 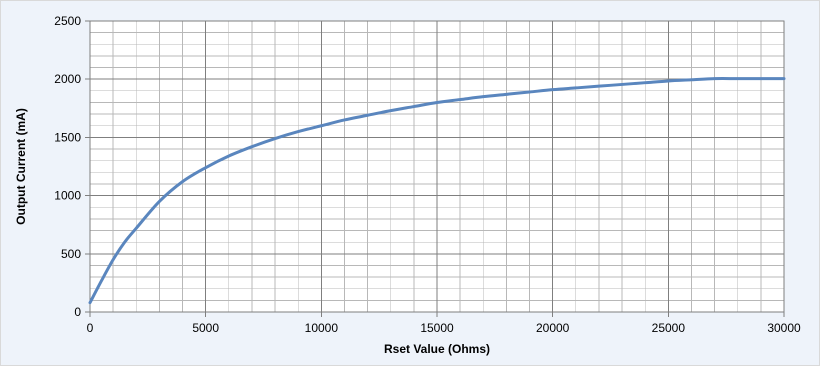 What do you see at coordinates (67, 166) in the screenshot?
I see `y-tick-labels: 0 500 1000 1500 2000 2500` at bounding box center [67, 166].